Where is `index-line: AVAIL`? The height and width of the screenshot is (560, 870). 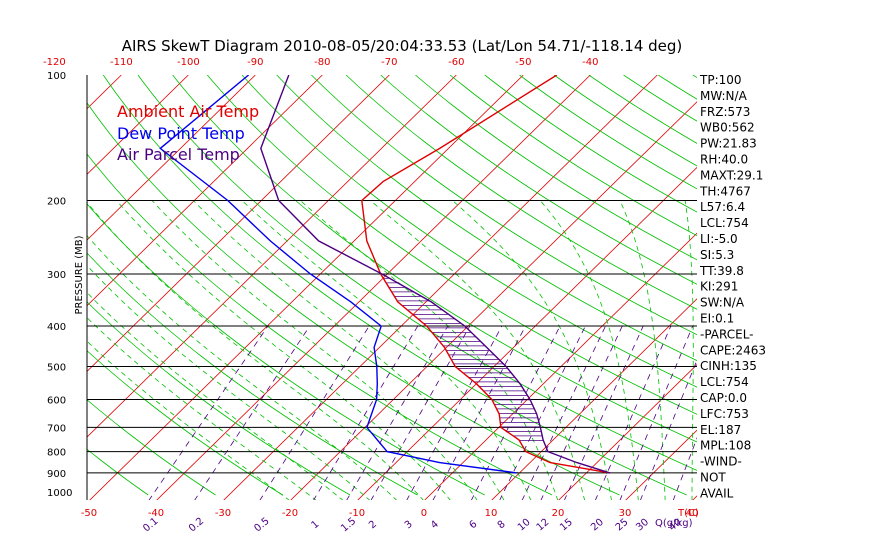
index-line: AVAIL is located at coordinates (717, 493).